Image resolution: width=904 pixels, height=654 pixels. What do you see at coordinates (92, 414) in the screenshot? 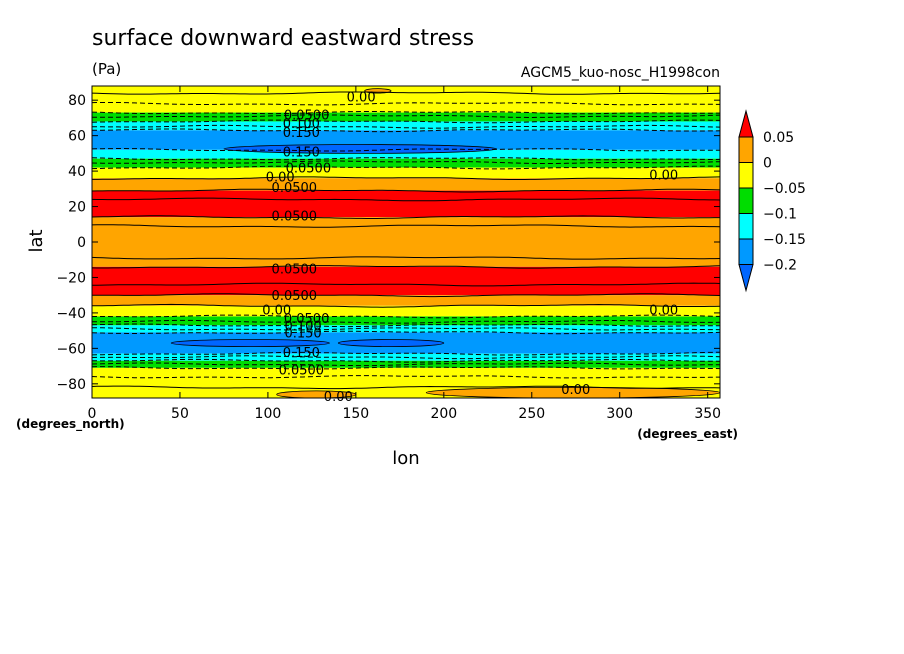
I see `x-tick-label-0: 0` at bounding box center [92, 414].